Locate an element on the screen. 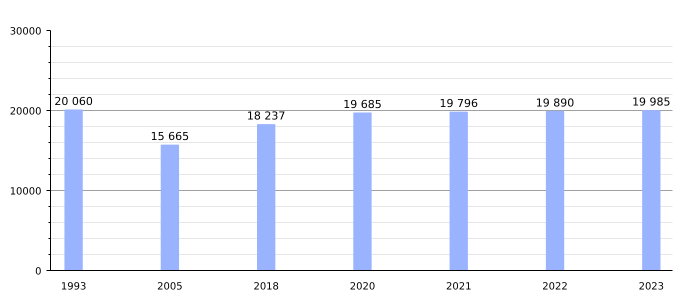  x-tick-label: 2021 is located at coordinates (459, 287).